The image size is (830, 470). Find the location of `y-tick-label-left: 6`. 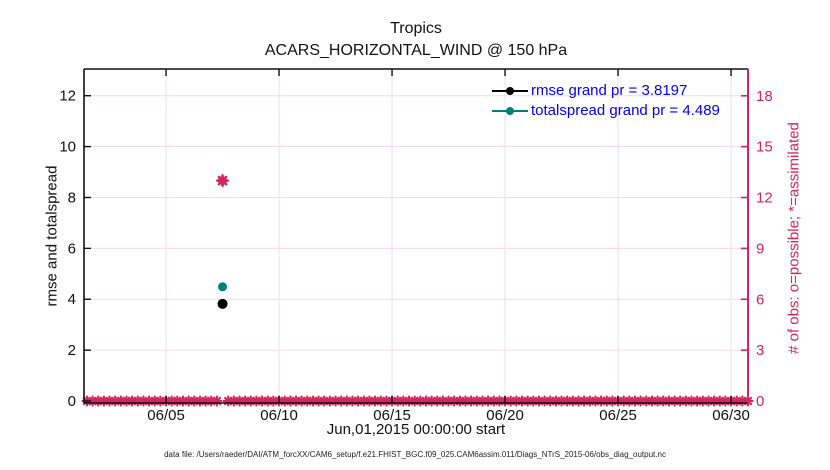

y-tick-label-left: 6 is located at coordinates (72, 248).